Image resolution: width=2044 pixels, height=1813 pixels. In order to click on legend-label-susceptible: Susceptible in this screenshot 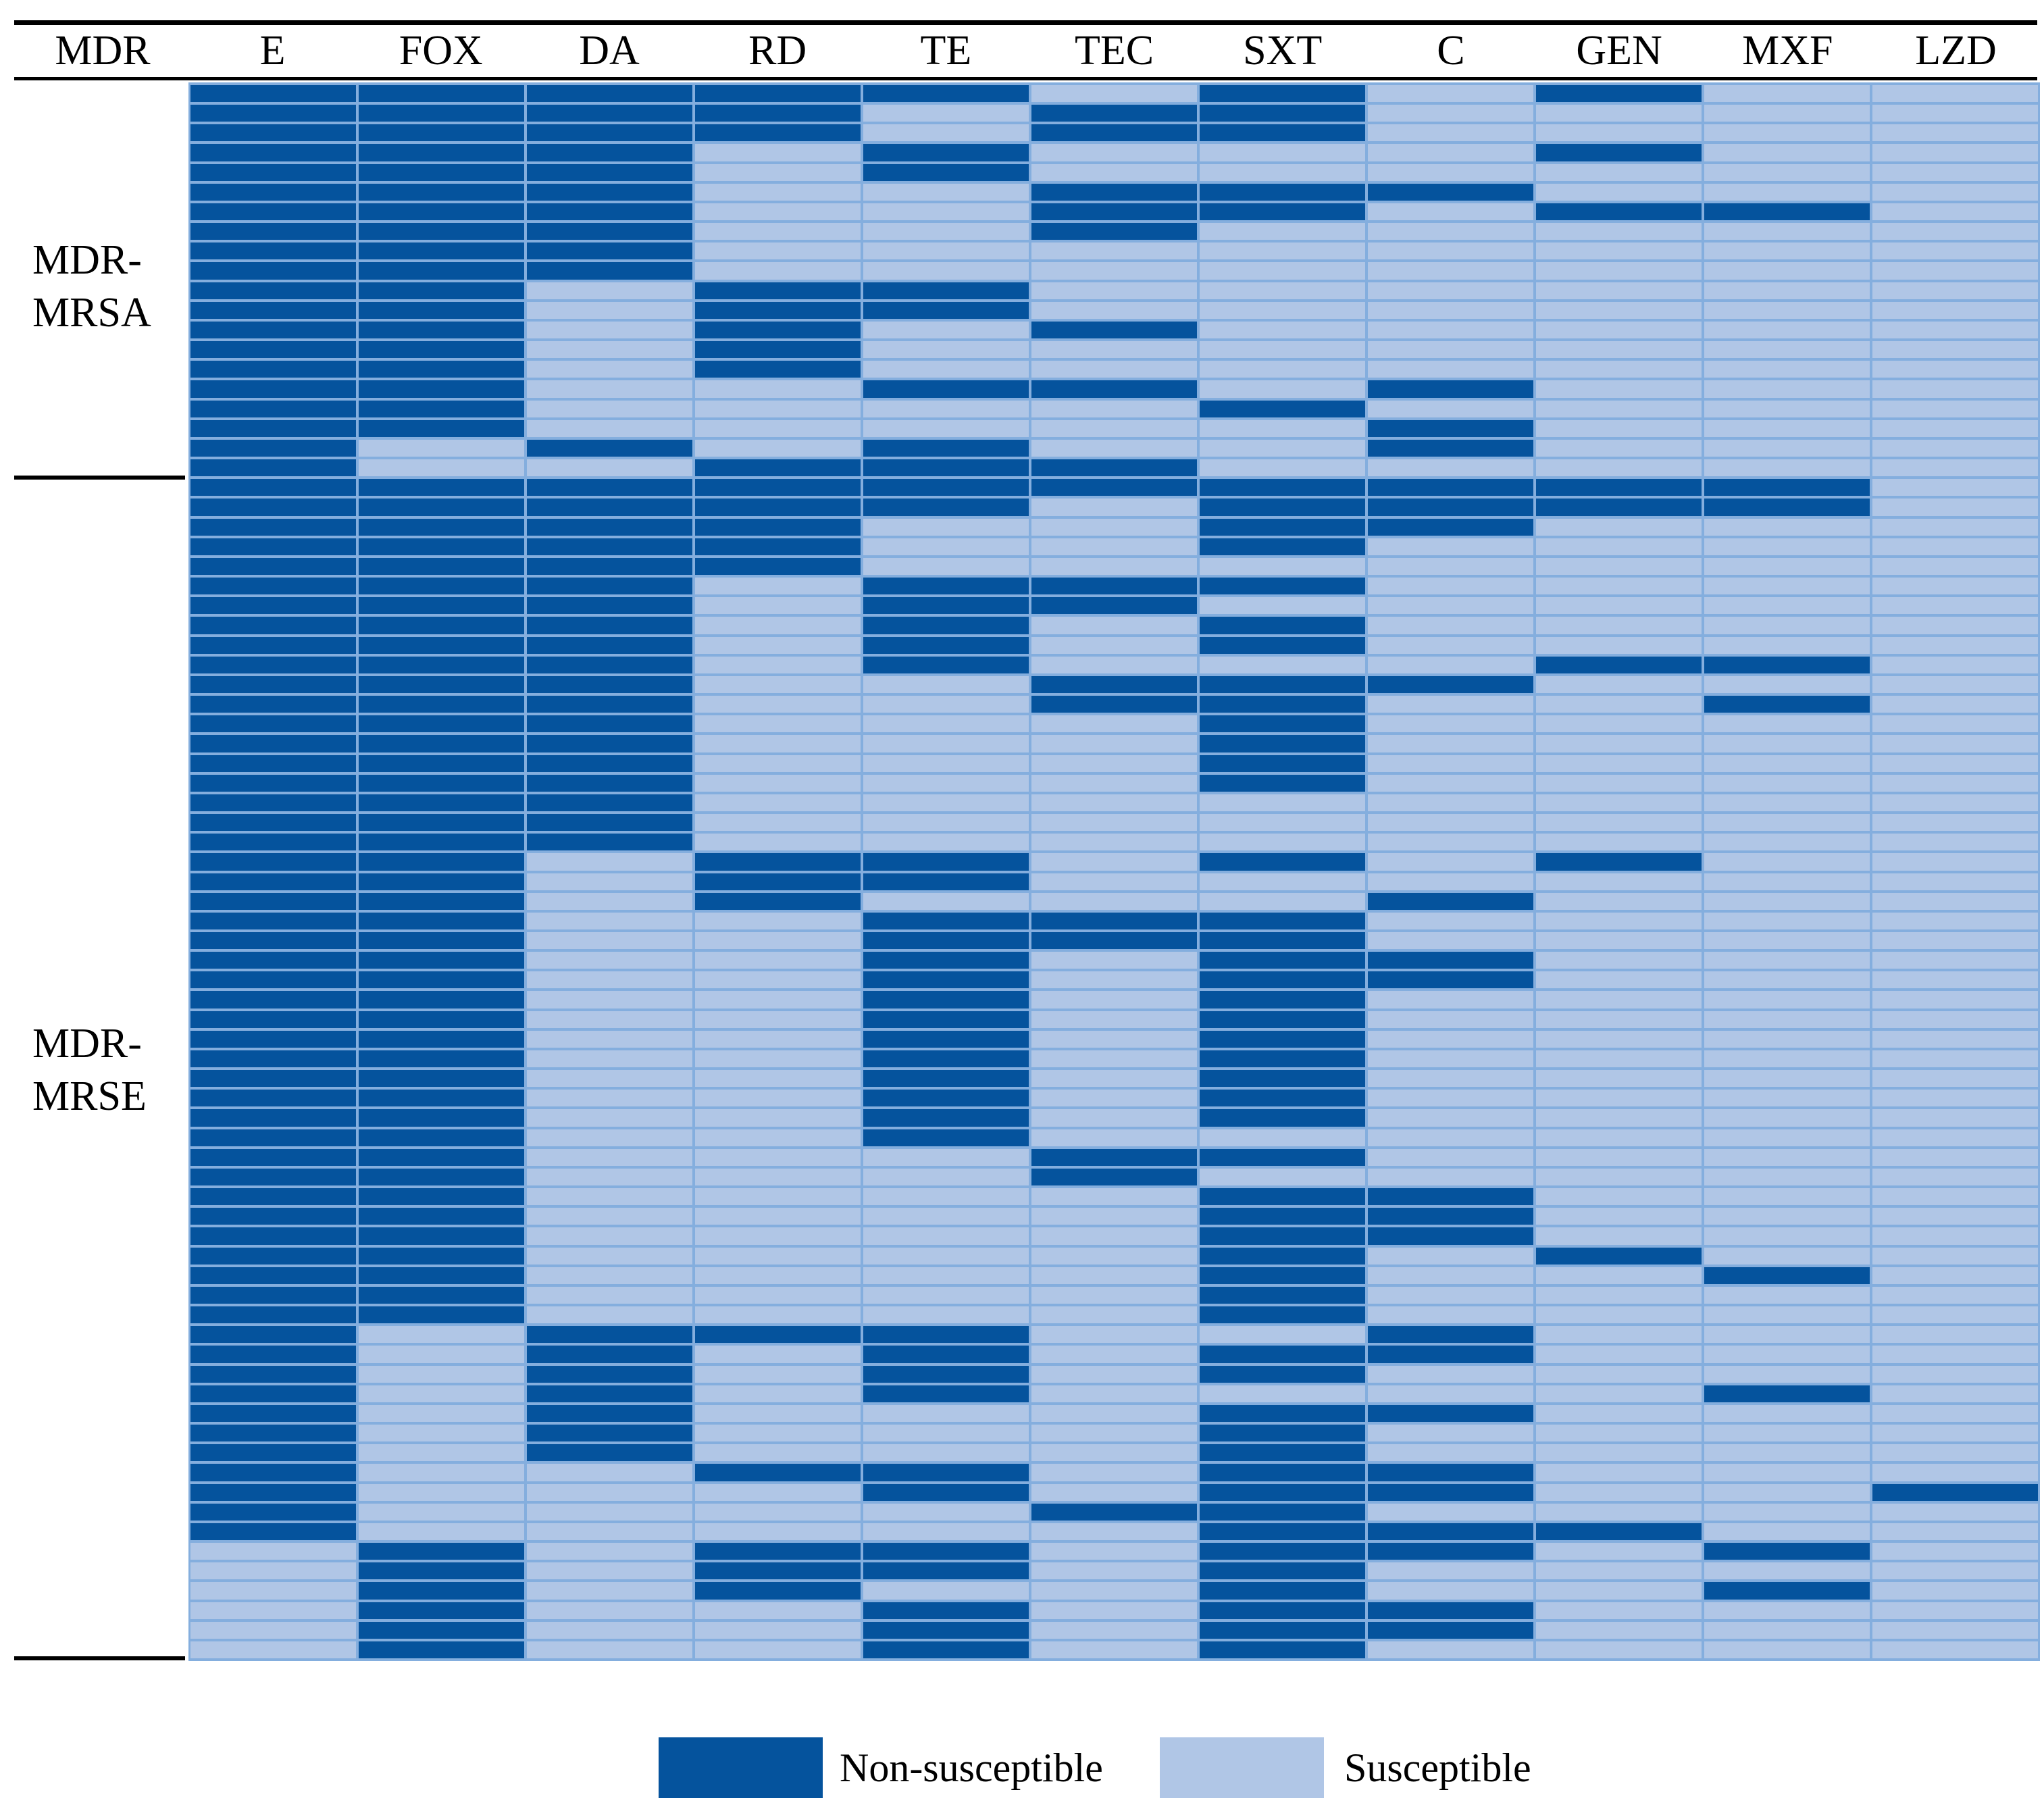, I will do `click(1437, 1768)`.